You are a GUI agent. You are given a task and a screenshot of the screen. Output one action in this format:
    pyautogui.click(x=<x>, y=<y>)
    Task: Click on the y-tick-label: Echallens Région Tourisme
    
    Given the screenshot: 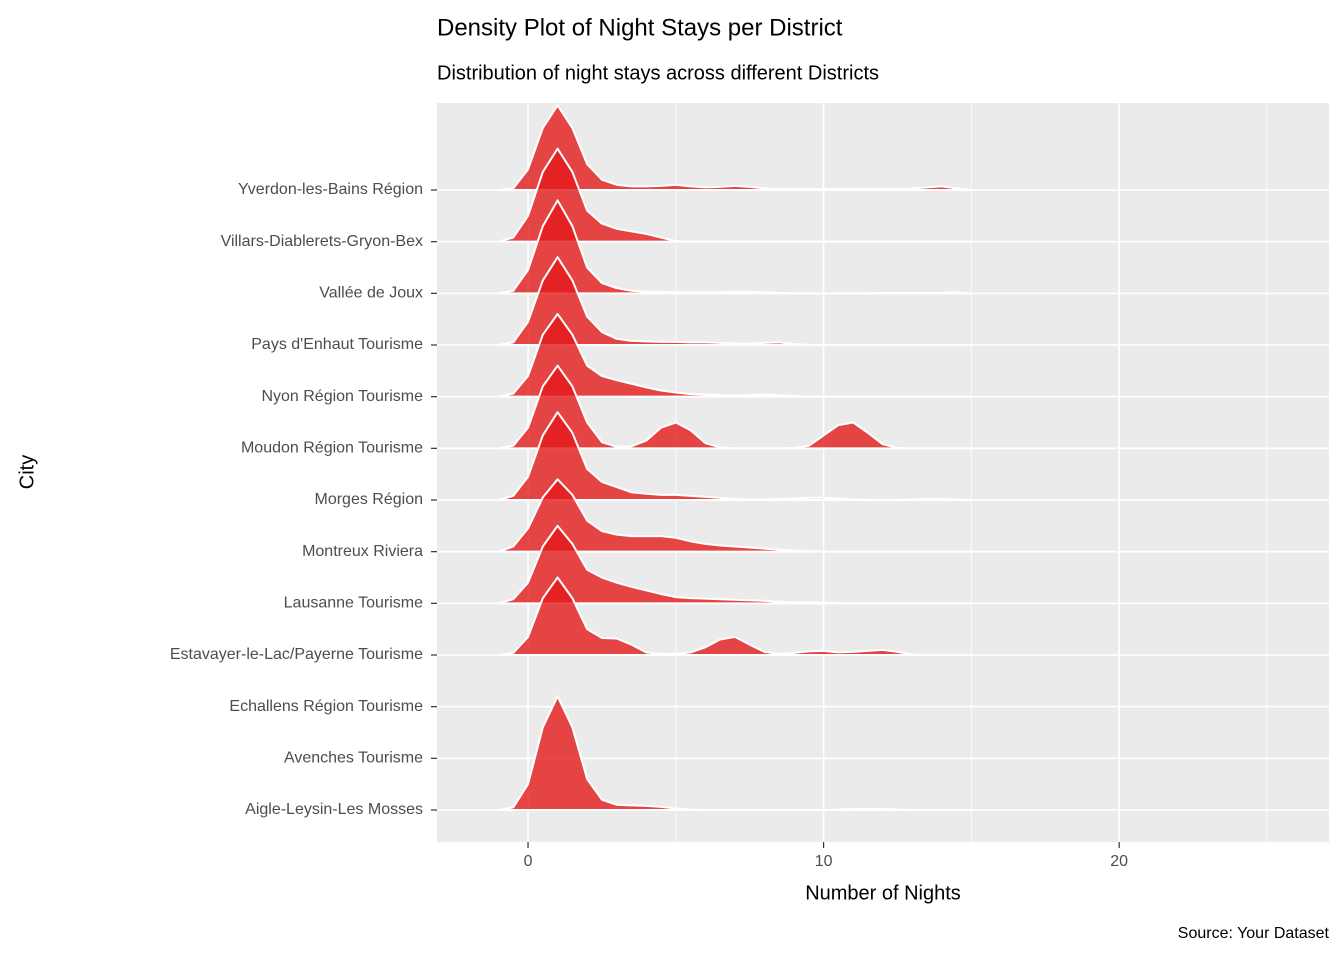 What is the action you would take?
    pyautogui.click(x=326, y=706)
    